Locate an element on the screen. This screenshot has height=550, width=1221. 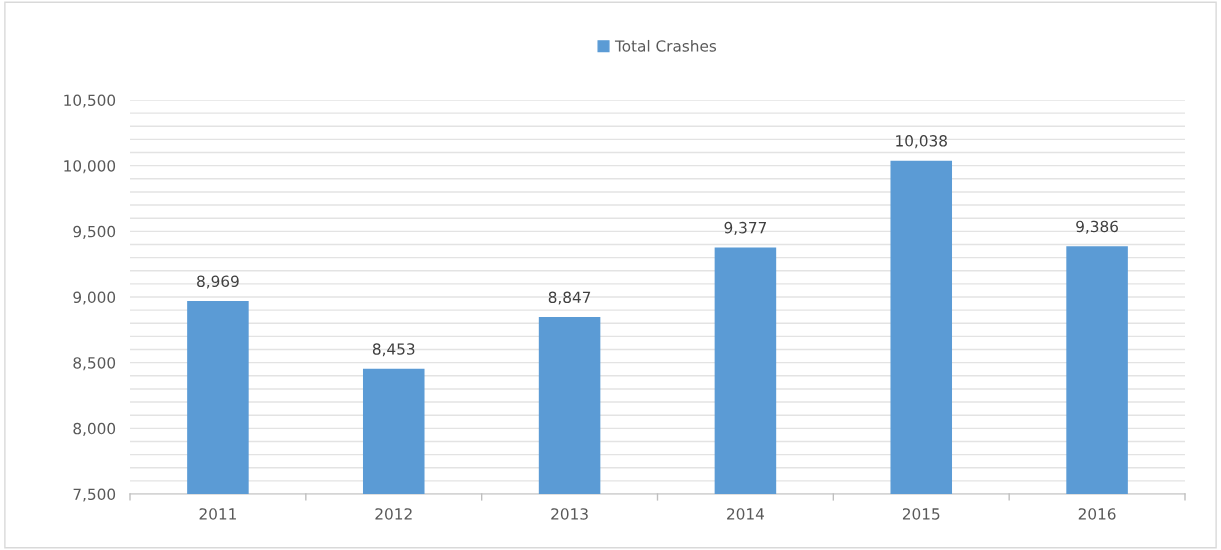
y-tick-label: 8,000 is located at coordinates (94, 429).